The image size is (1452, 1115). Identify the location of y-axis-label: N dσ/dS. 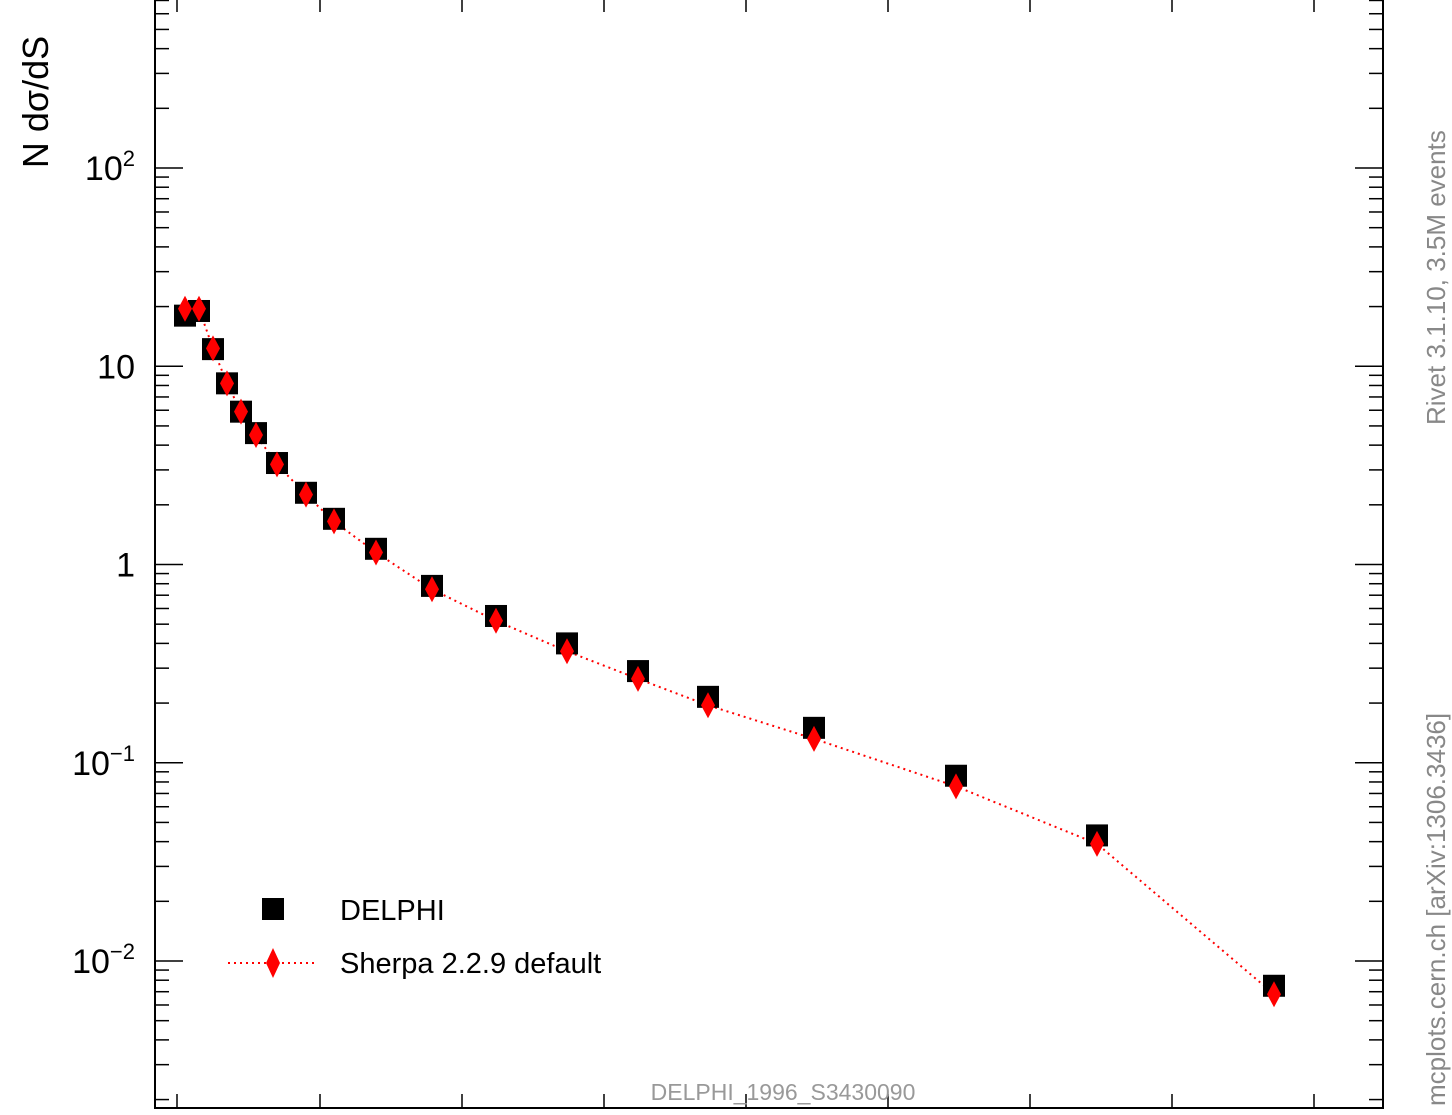
(35, 102).